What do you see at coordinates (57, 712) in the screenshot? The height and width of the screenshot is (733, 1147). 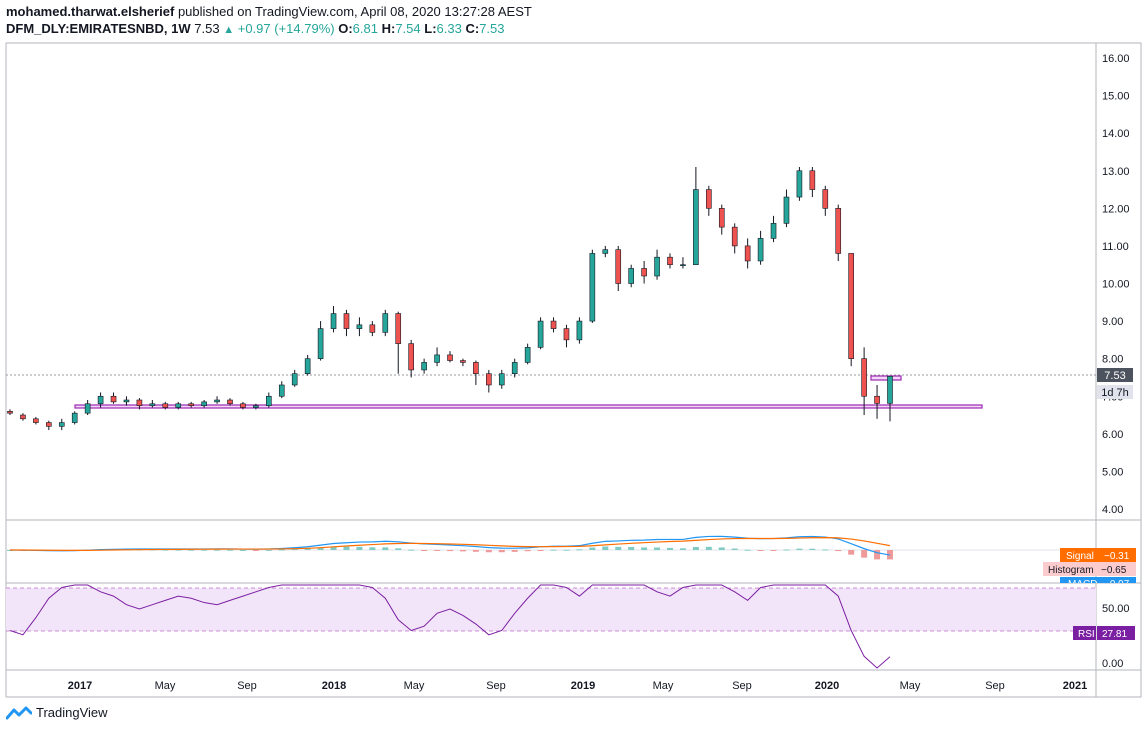 I see `tradingview-footer: TradingView` at bounding box center [57, 712].